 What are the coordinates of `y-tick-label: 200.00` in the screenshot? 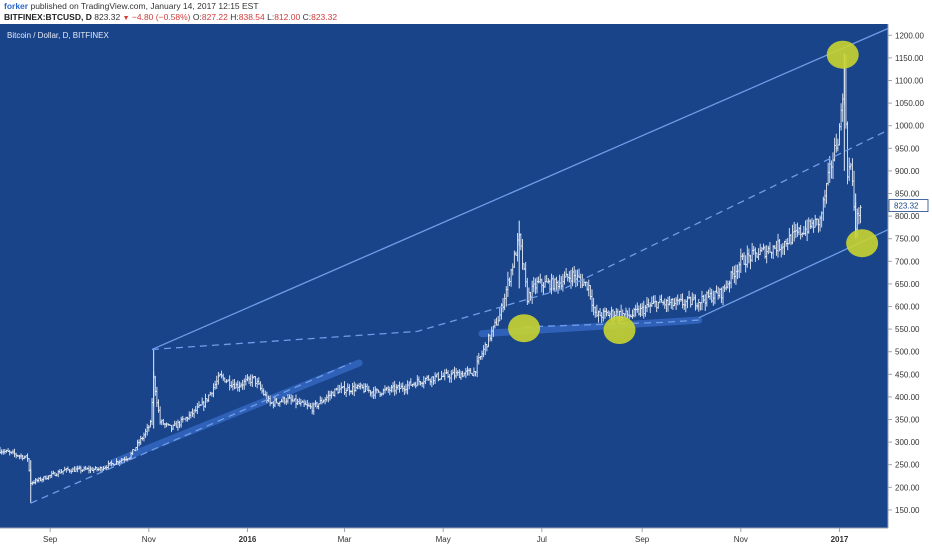 It's located at (907, 487).